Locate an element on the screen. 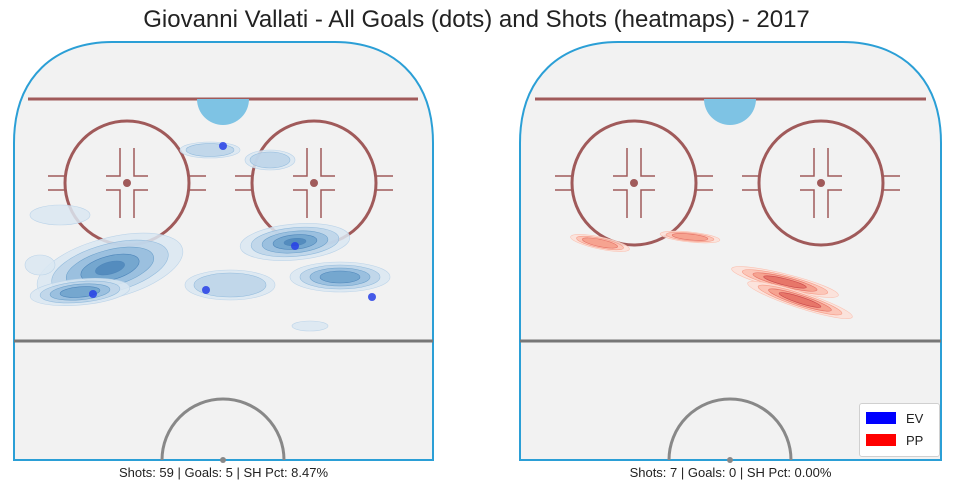 The height and width of the screenshot is (493, 953). crease-left is located at coordinates (223, 112).